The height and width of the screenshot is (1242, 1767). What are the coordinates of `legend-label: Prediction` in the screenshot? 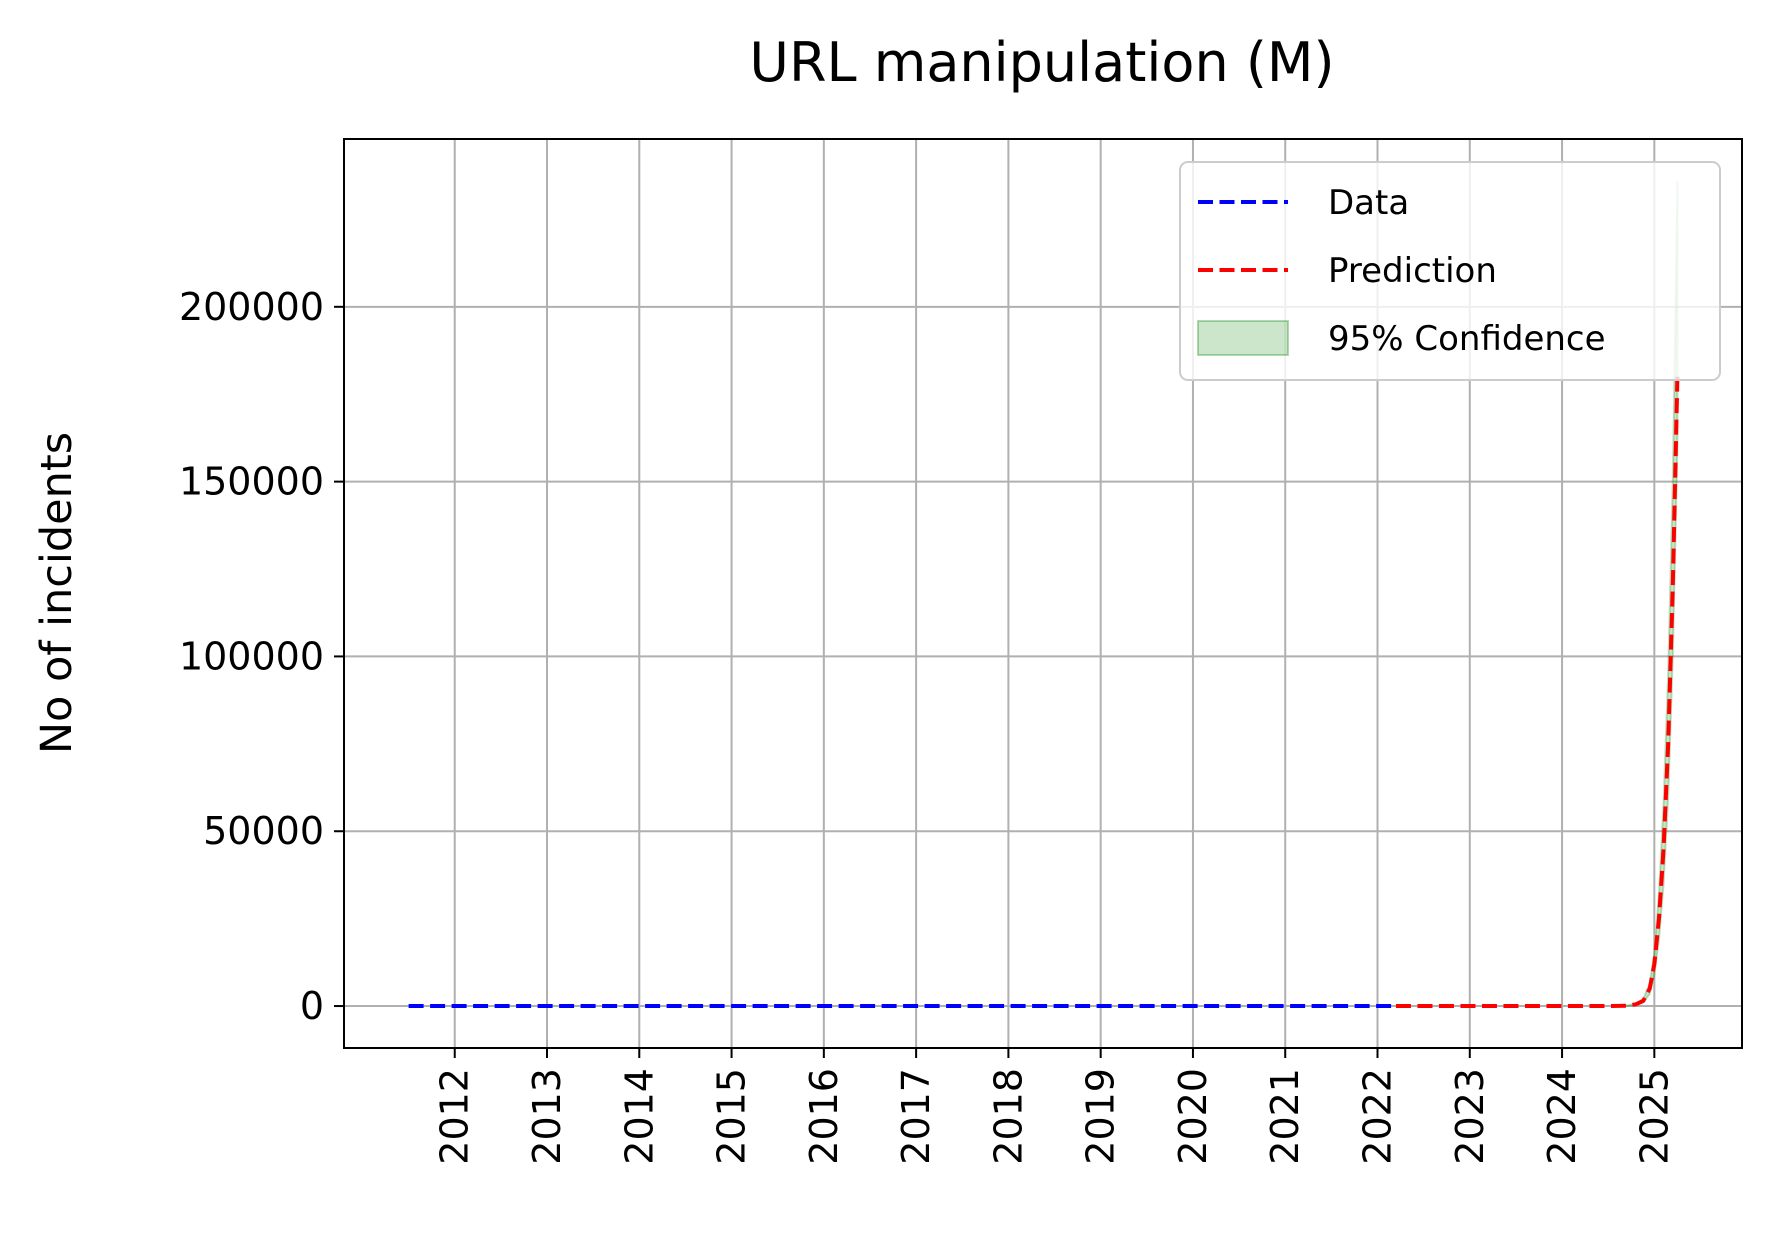 It's located at (1412, 271).